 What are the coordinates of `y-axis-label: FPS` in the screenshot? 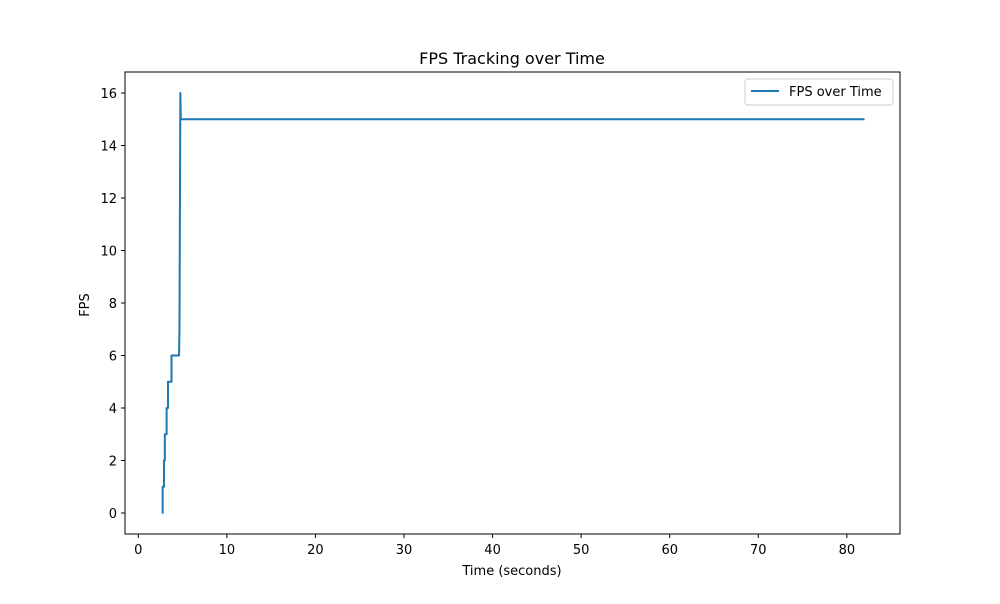 It's located at (85, 305).